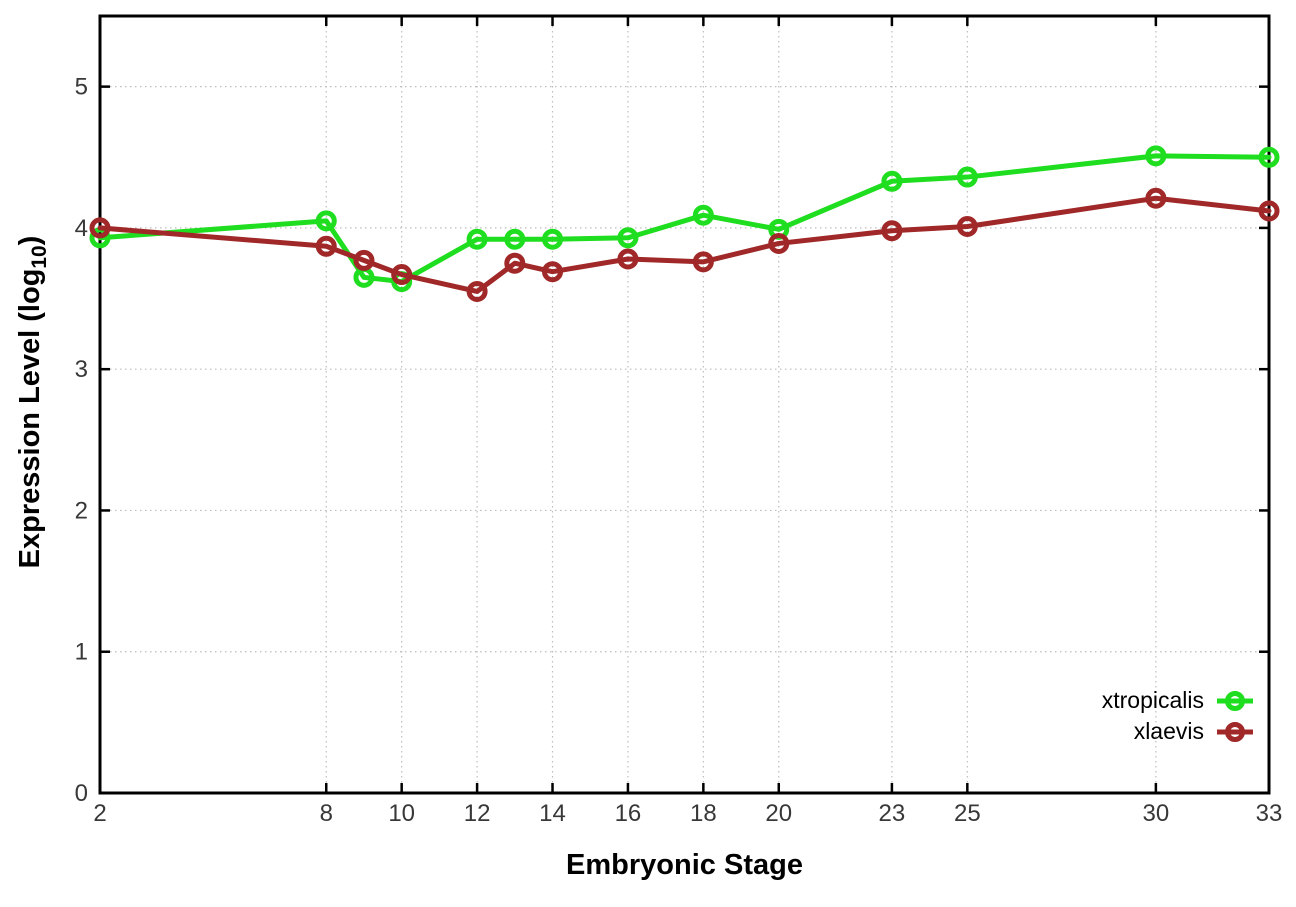 The height and width of the screenshot is (907, 1296). Describe the element at coordinates (81, 510) in the screenshot. I see `y-tick-label: 2` at that location.